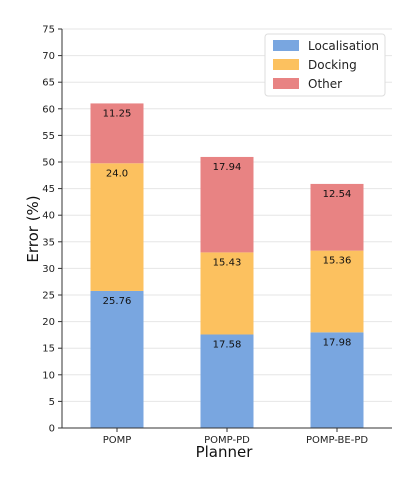 The width and height of the screenshot is (415, 485). What do you see at coordinates (117, 301) in the screenshot?
I see `data-label: 25.76` at bounding box center [117, 301].